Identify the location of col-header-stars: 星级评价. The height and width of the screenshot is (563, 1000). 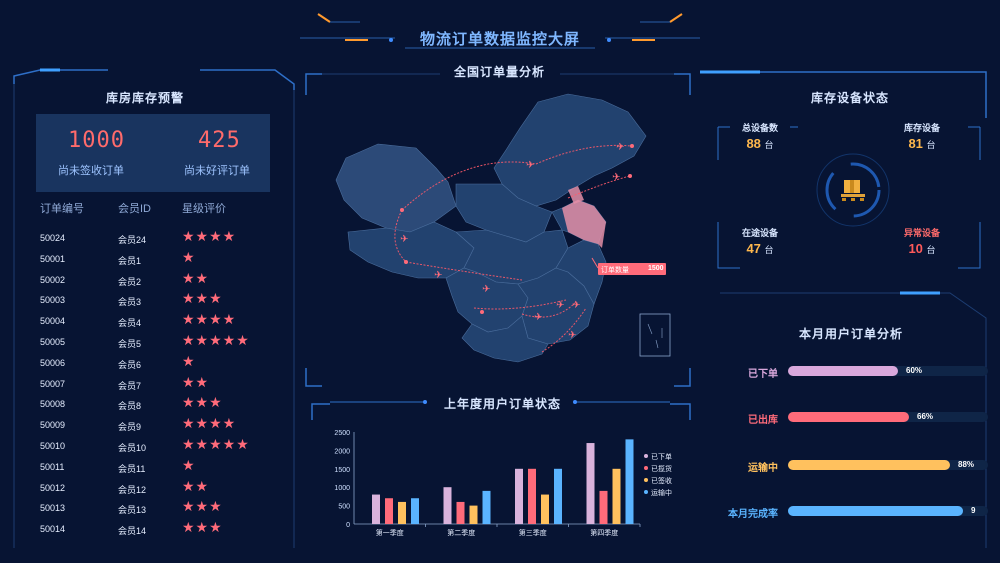
(204, 209).